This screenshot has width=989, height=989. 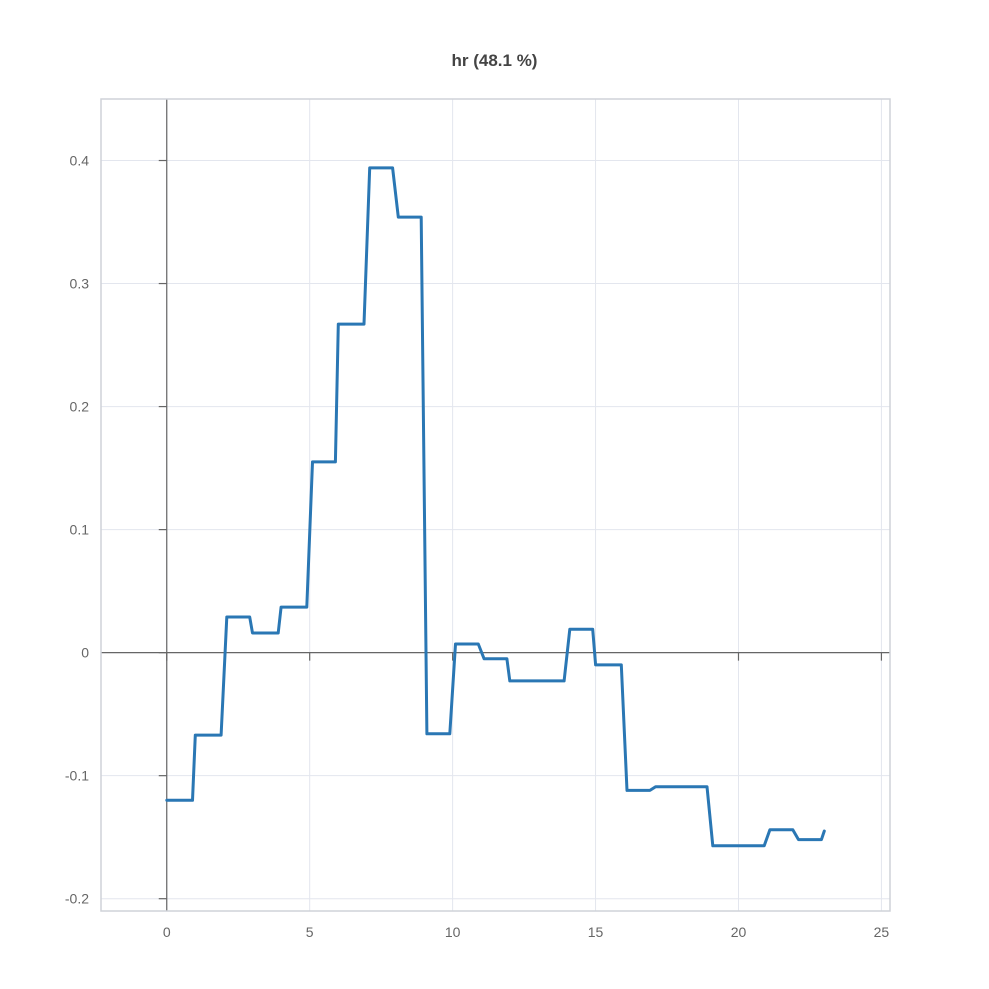 I want to click on y-tick-label: 0, so click(x=85, y=653).